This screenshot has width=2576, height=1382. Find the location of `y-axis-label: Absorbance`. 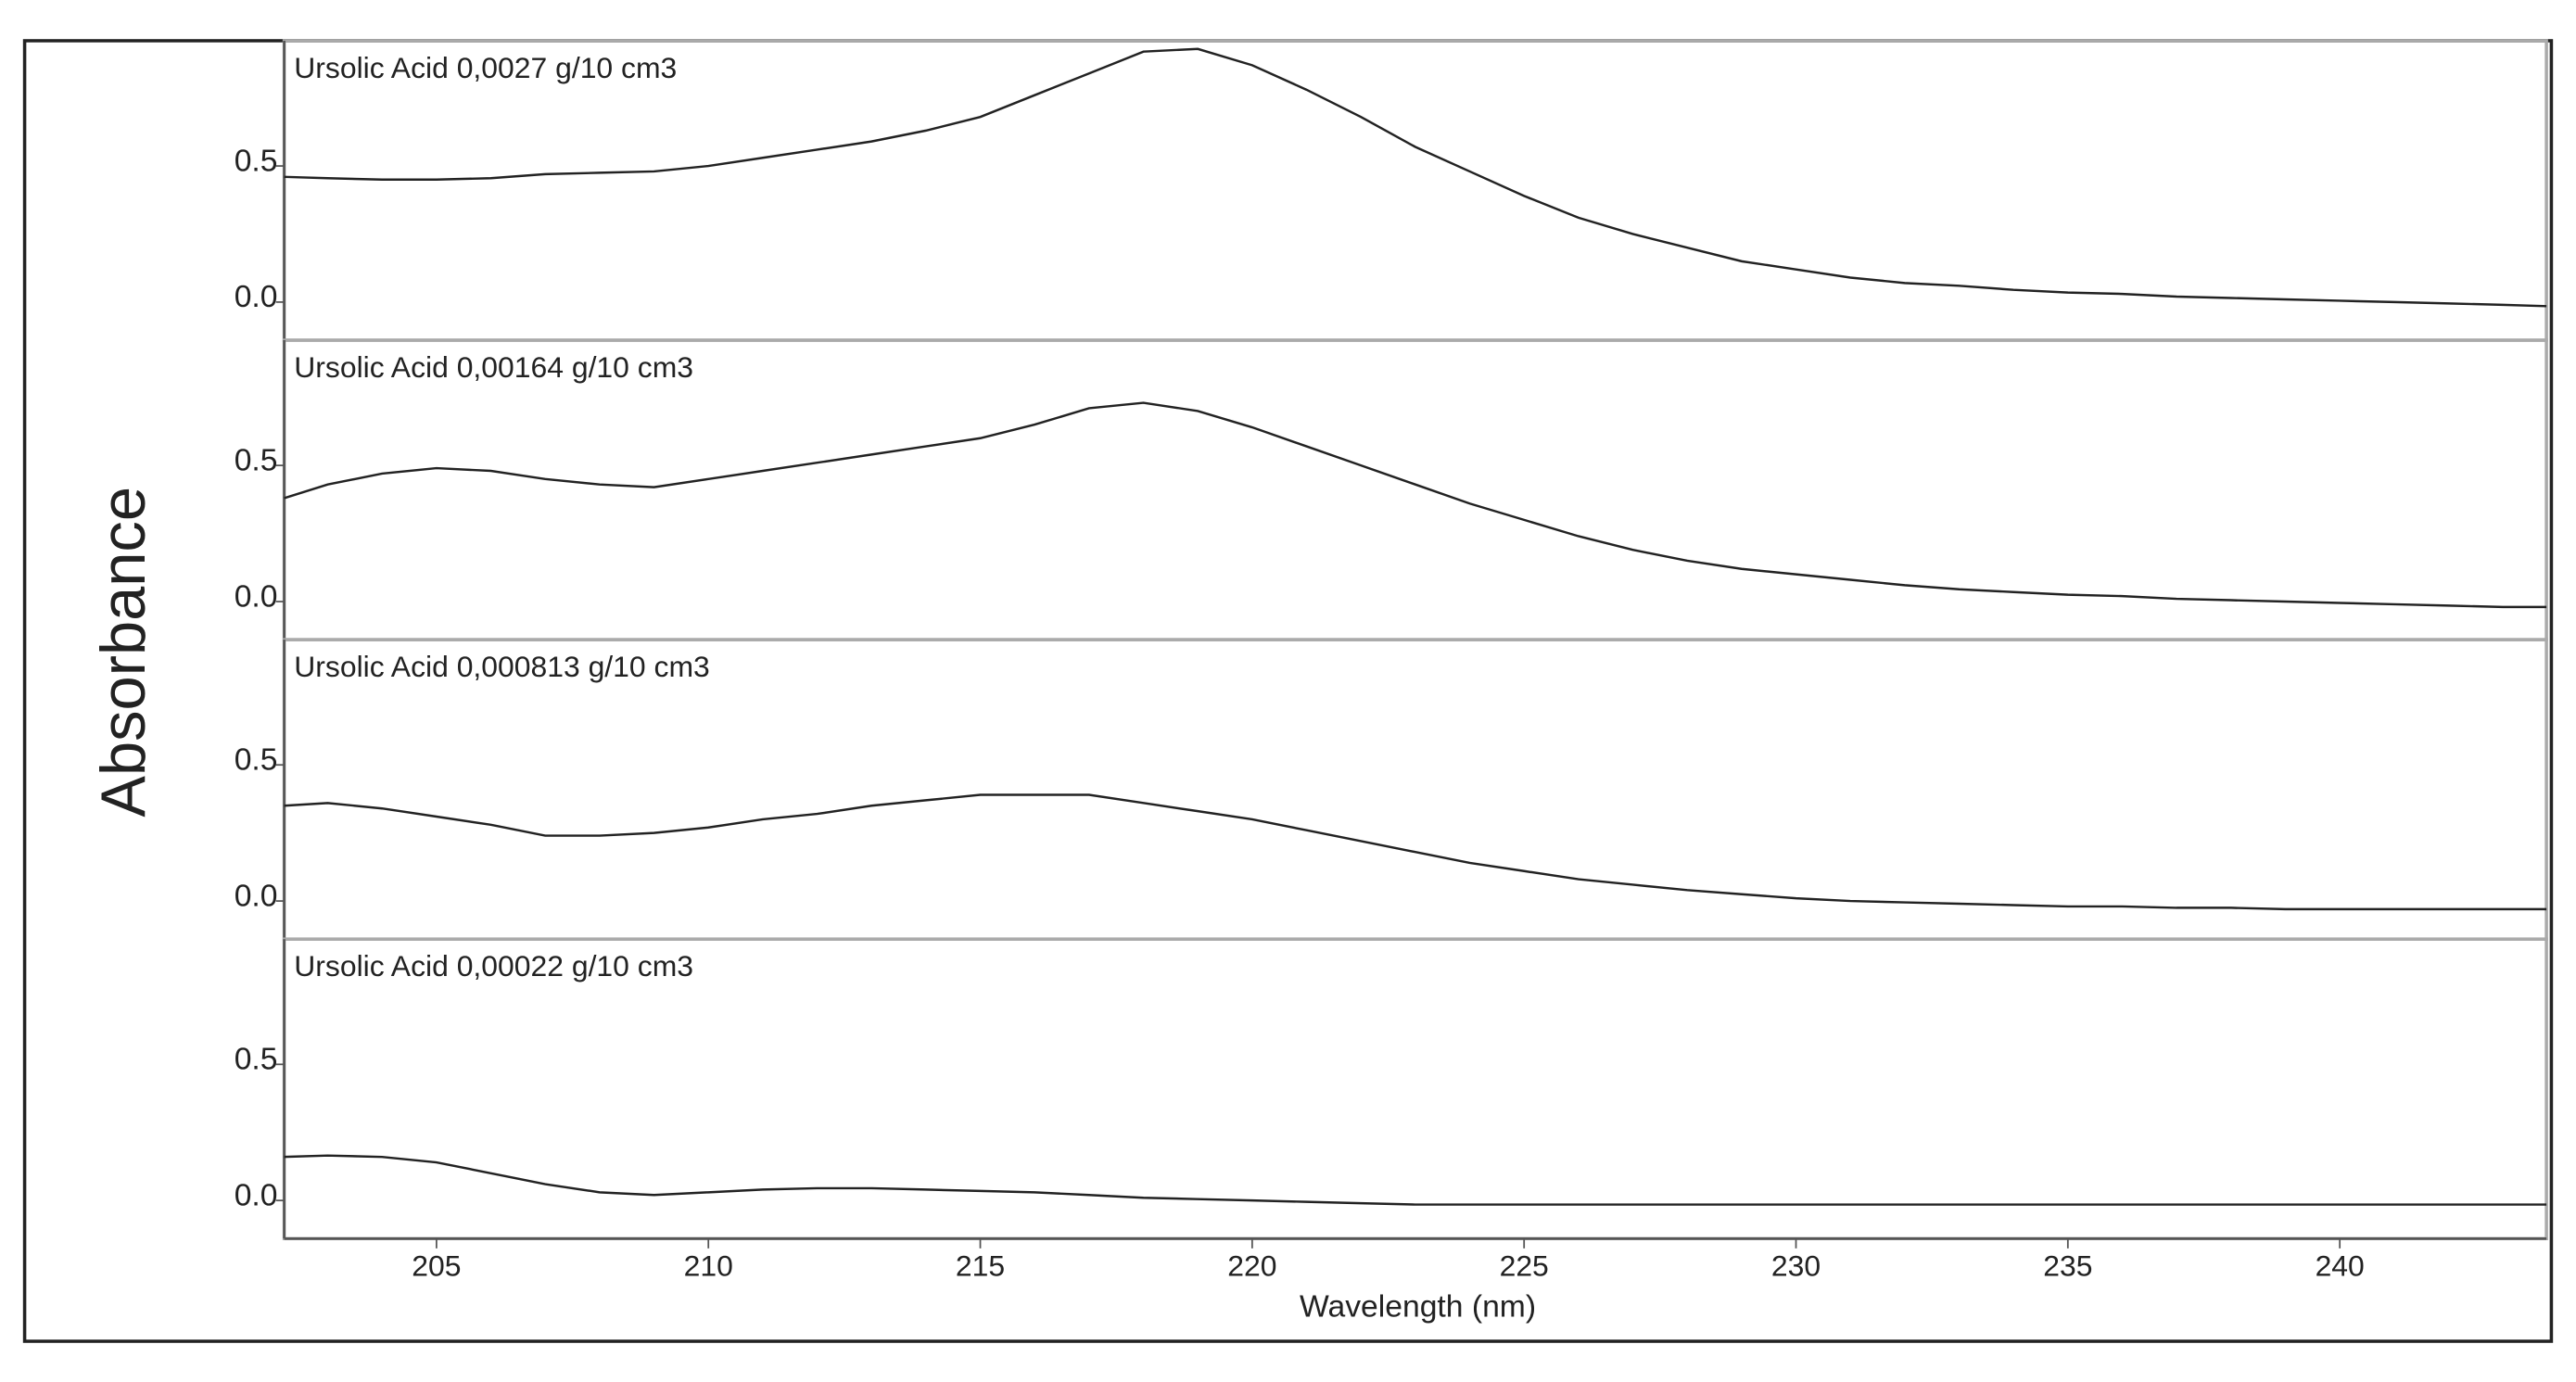

y-axis-label: Absorbance is located at coordinates (124, 652).